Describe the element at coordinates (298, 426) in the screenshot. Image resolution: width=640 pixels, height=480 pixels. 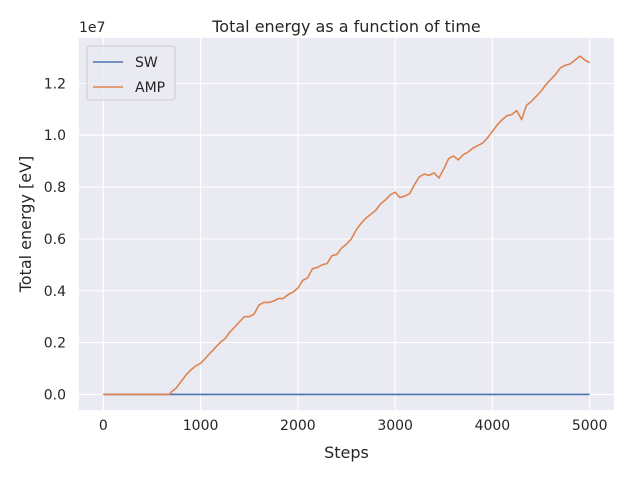
I see `x-tick-label: 2000` at that location.